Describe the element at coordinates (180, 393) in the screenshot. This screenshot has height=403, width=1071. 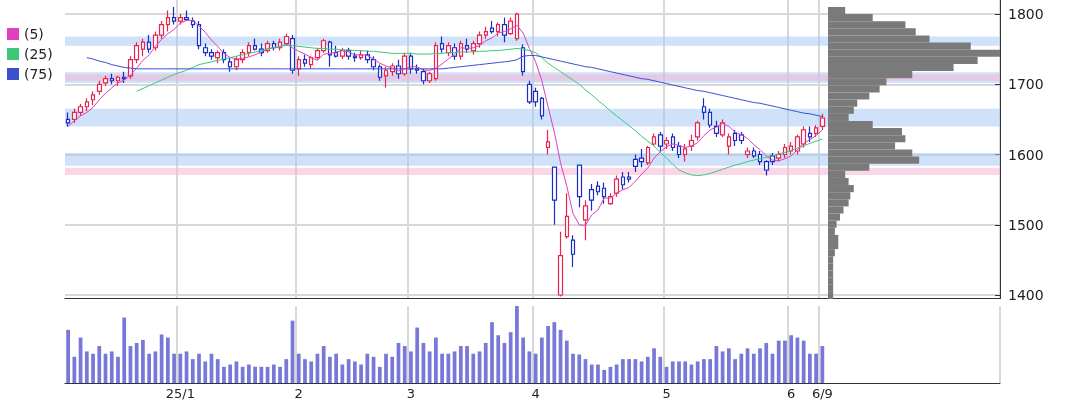
I see `x-tick-label: 25/1` at that location.